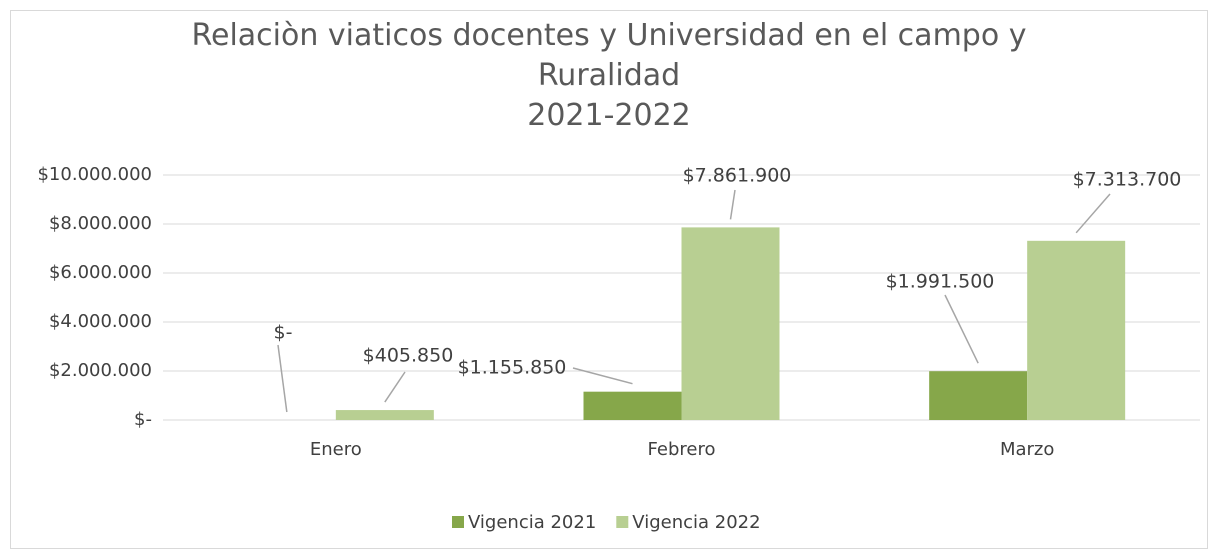 The width and height of the screenshot is (1218, 559). Describe the element at coordinates (609, 115) in the screenshot. I see `chart-subtitle: 2021-2022` at that location.